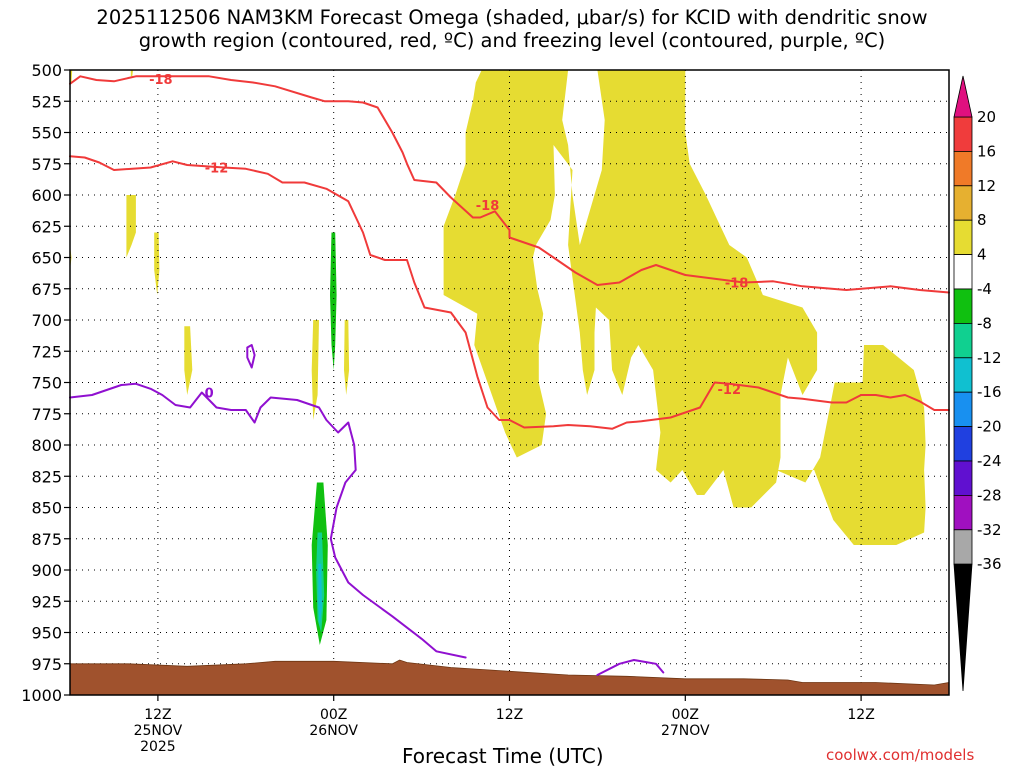 The height and width of the screenshot is (768, 1024). I want to click on colorbar-label-7: -12, so click(989, 358).